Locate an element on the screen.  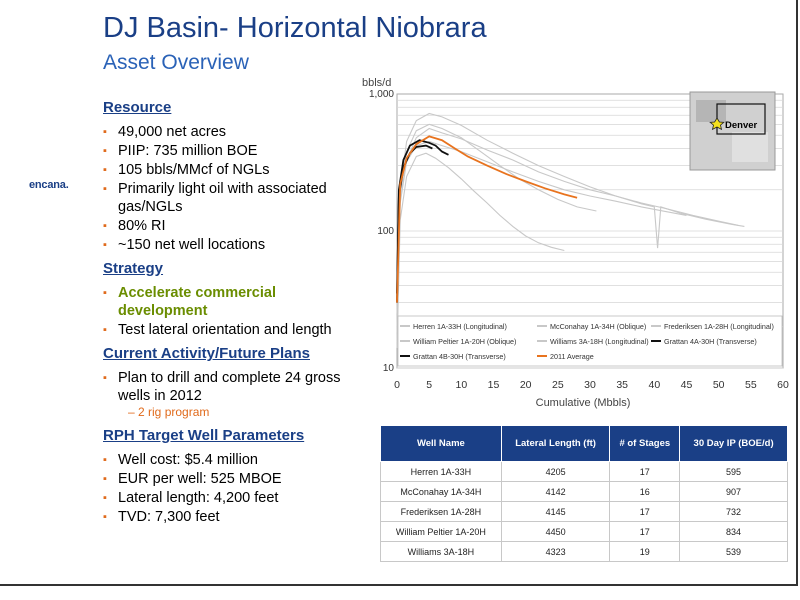
x-tick-label: 50 is located at coordinates (719, 385).